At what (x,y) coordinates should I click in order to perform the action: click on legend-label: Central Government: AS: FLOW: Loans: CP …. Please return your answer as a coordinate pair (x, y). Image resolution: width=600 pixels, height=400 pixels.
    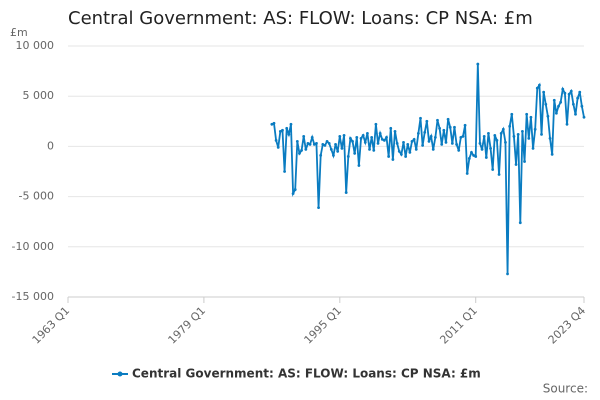
    Looking at the image, I should click on (306, 374).